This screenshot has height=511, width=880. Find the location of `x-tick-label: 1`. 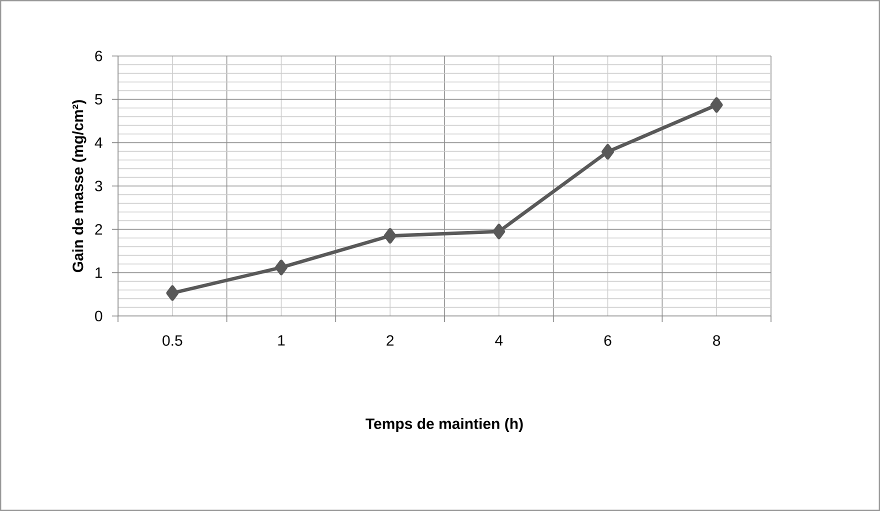

x-tick-label: 1 is located at coordinates (281, 340).